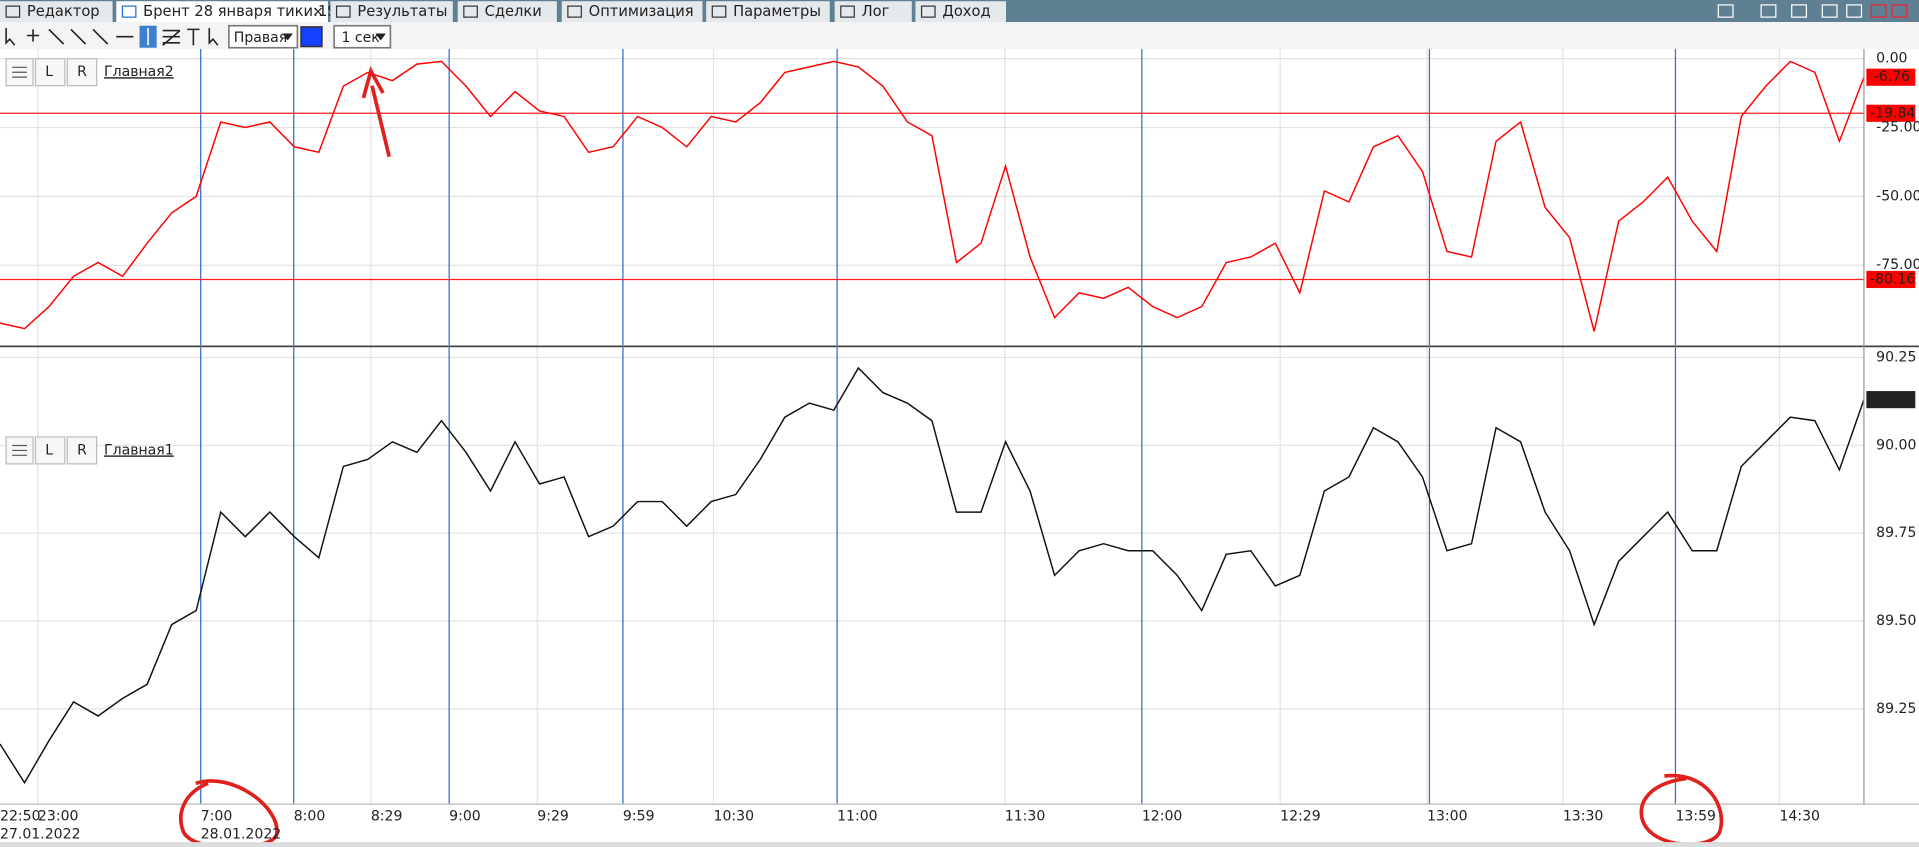 This screenshot has height=847, width=1919. Describe the element at coordinates (193, 37) in the screenshot. I see `text-tool` at that location.